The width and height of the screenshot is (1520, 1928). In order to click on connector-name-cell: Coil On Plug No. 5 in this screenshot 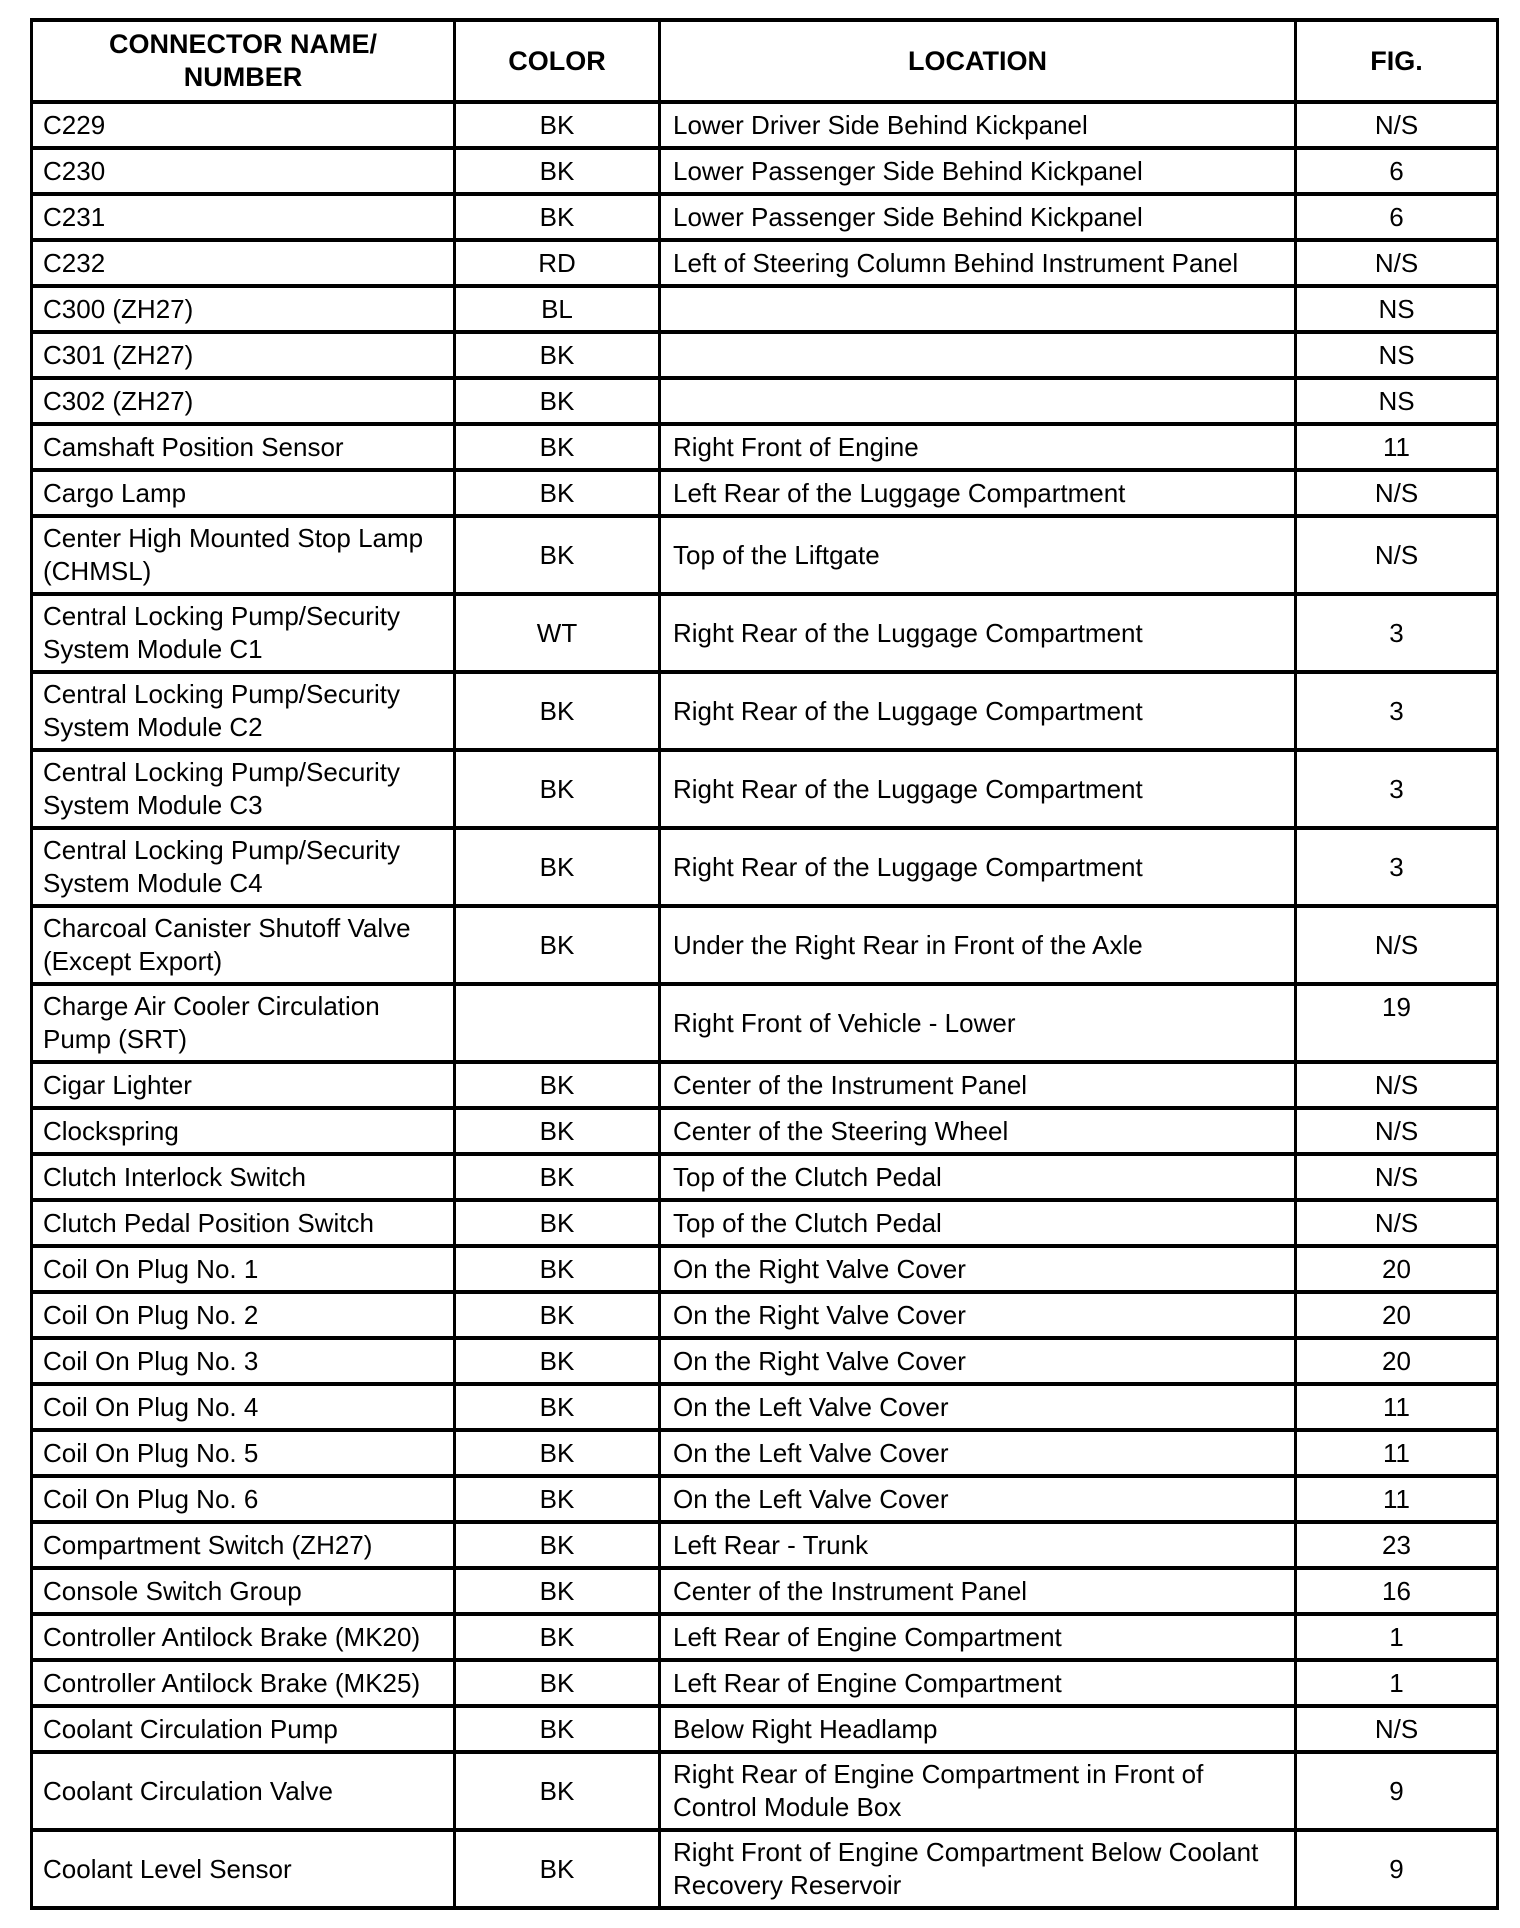, I will do `click(243, 1453)`.